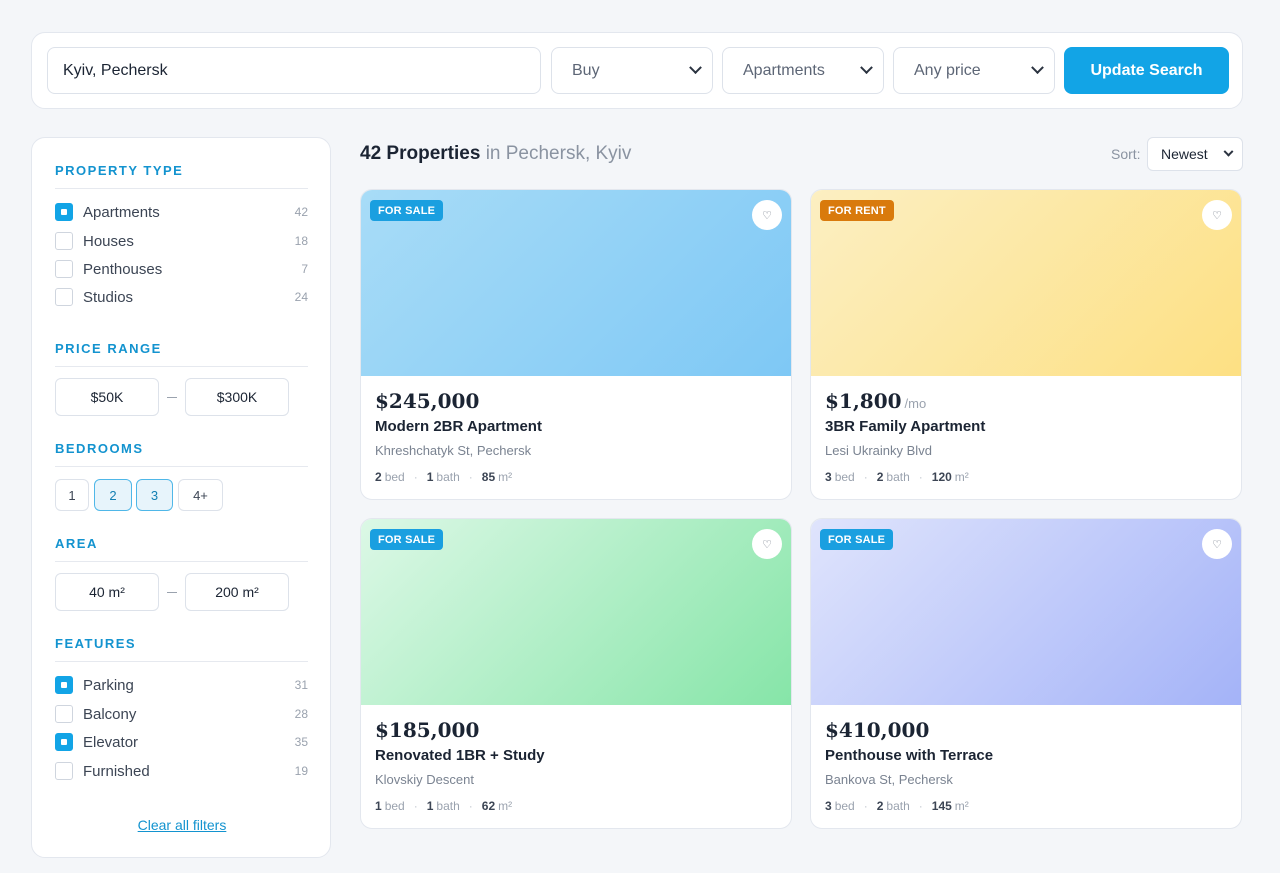  What do you see at coordinates (181, 714) in the screenshot?
I see `filter-balcony: Balcony 28` at bounding box center [181, 714].